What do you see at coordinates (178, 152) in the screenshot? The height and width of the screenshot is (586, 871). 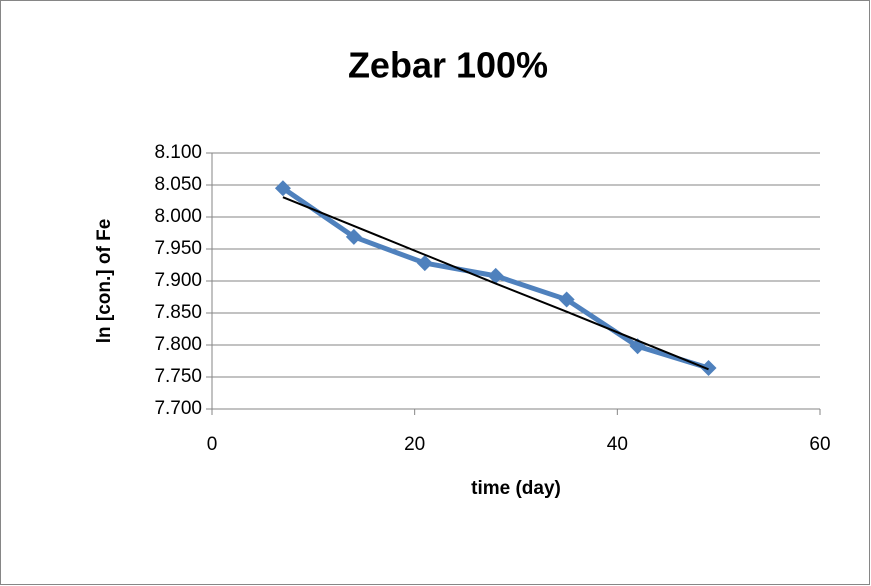 I see `y-tick-label: 8.100` at bounding box center [178, 152].